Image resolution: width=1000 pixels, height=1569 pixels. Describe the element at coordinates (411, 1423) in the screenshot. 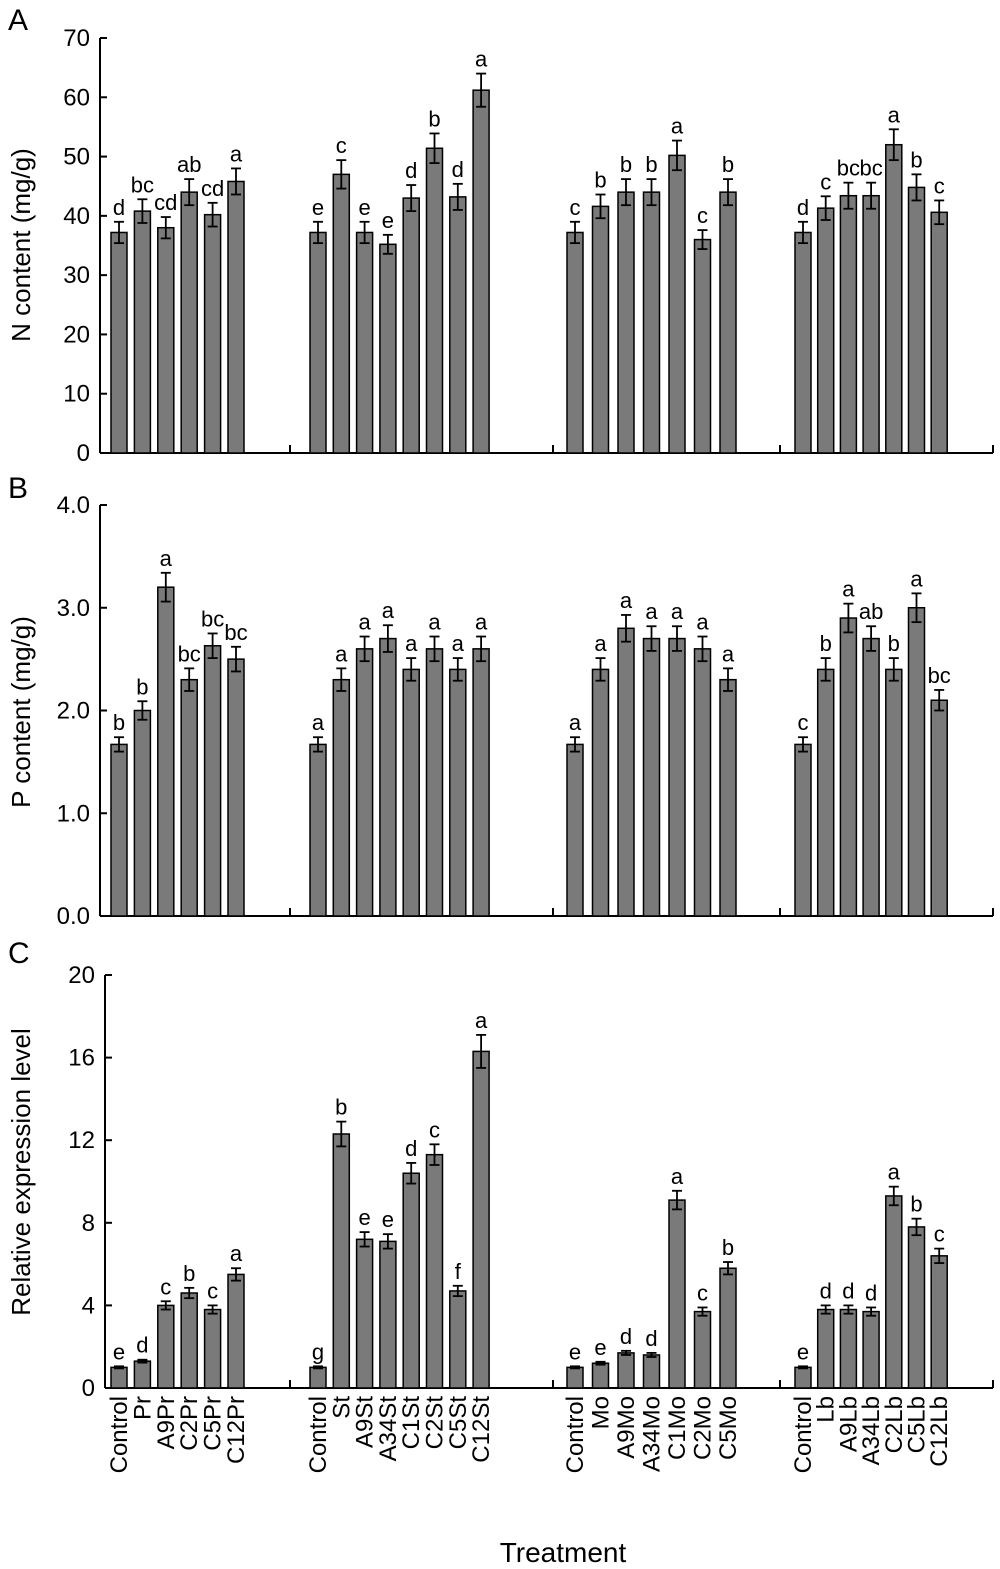

I see `x-tick-label: C1St` at that location.